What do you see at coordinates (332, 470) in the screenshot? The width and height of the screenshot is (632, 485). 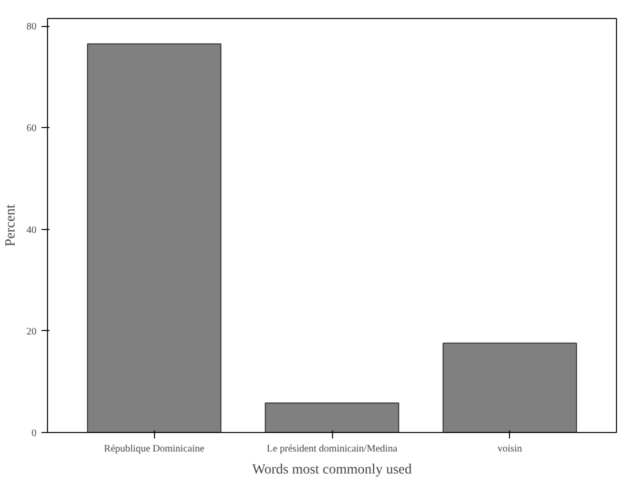 I see `x-axis-title: Words most commonly used` at bounding box center [332, 470].